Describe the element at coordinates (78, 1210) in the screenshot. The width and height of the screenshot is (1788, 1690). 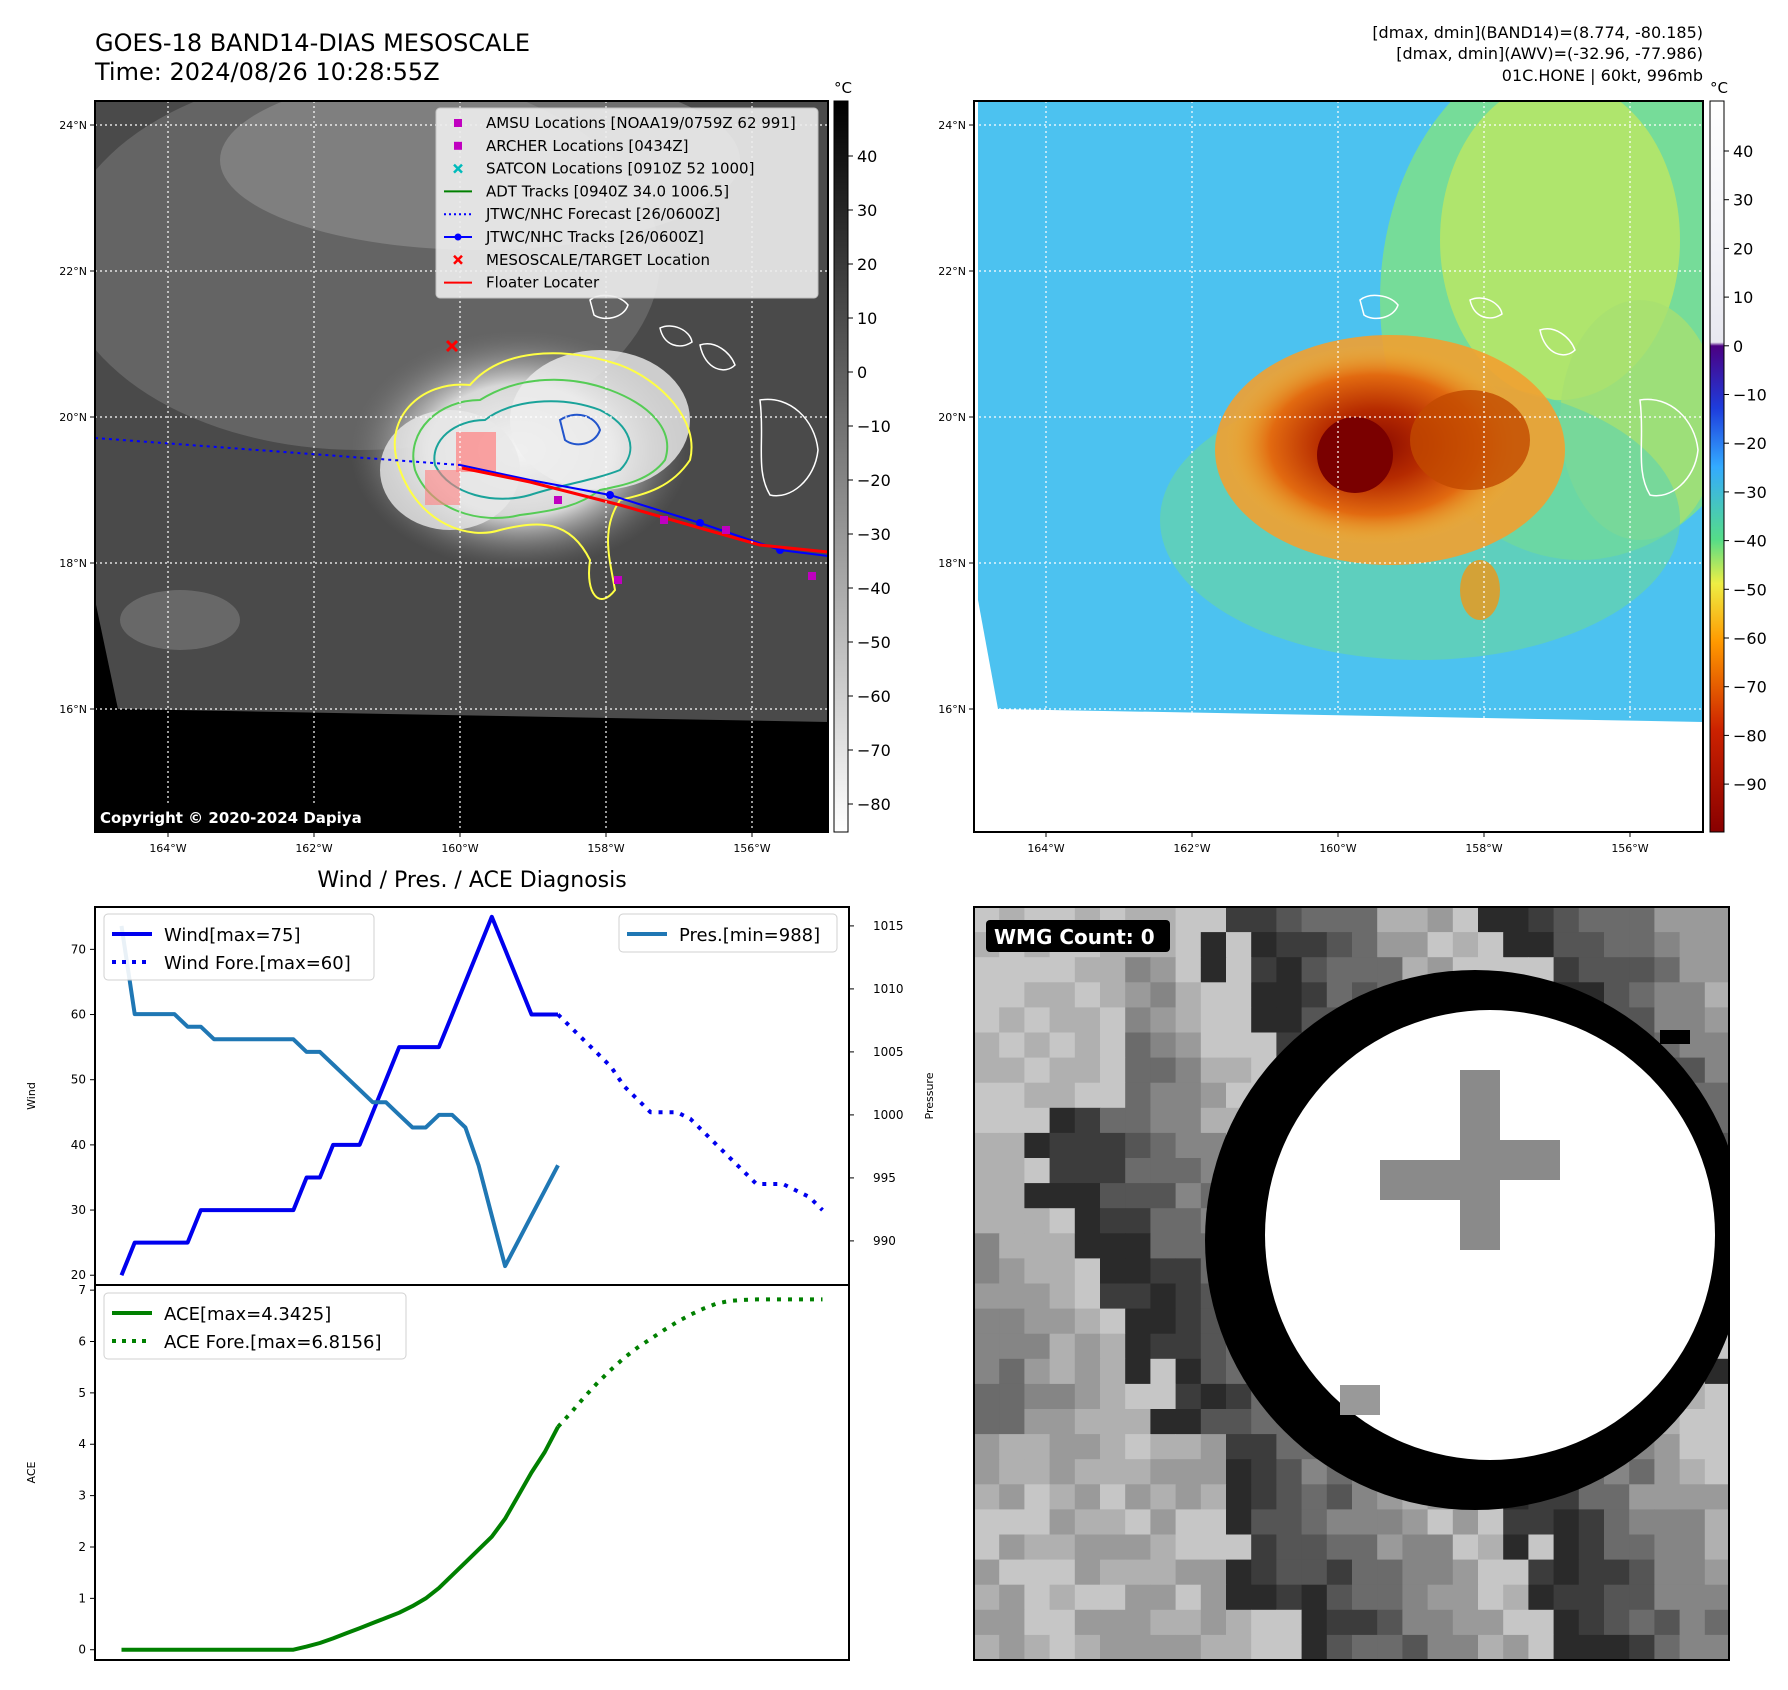
I see `y-tick-label: 30` at that location.